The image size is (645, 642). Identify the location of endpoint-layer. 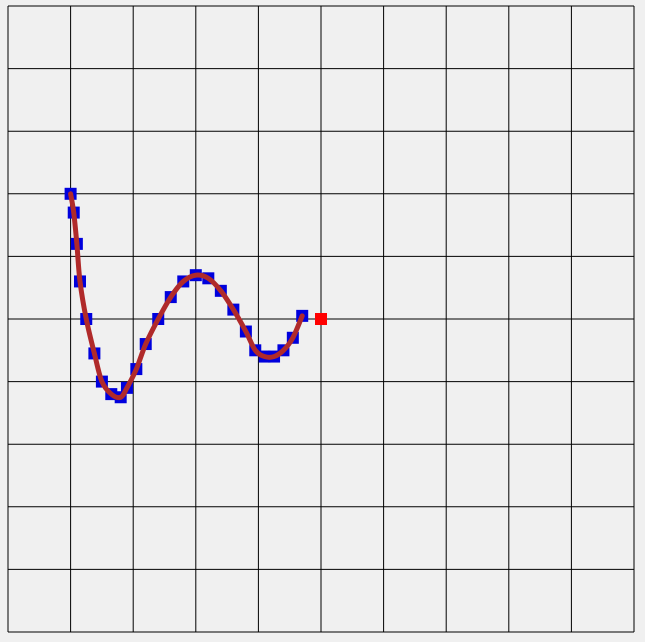
(321, 319).